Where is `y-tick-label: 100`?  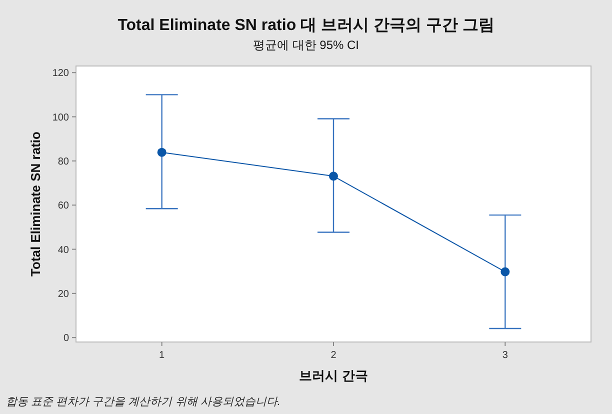
y-tick-label: 100 is located at coordinates (61, 118).